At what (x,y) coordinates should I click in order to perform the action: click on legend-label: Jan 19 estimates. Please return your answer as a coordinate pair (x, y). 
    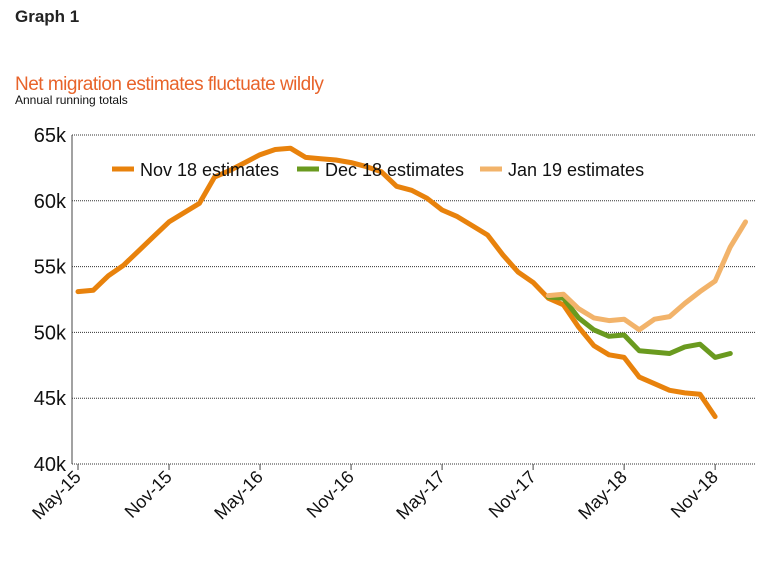
    Looking at the image, I should click on (576, 170).